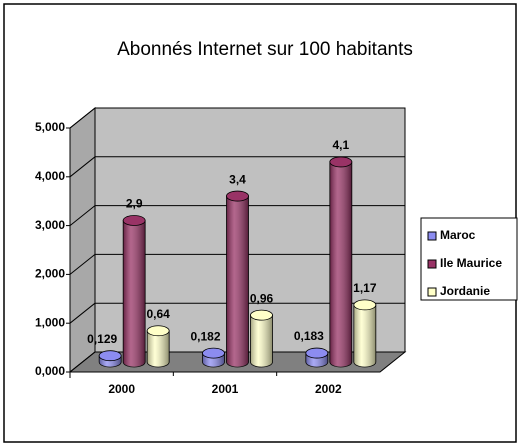 This screenshot has width=521, height=447. What do you see at coordinates (121, 389) in the screenshot?
I see `x-tick-label: 2000` at bounding box center [121, 389].